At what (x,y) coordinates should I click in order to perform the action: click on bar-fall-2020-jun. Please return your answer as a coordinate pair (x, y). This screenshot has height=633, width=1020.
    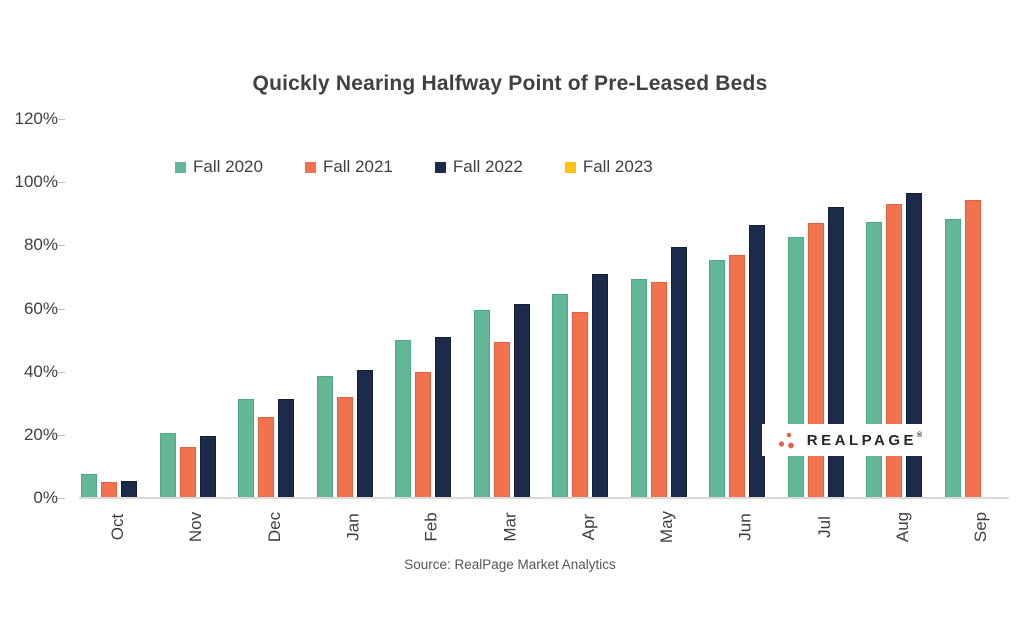
    Looking at the image, I should click on (717, 378).